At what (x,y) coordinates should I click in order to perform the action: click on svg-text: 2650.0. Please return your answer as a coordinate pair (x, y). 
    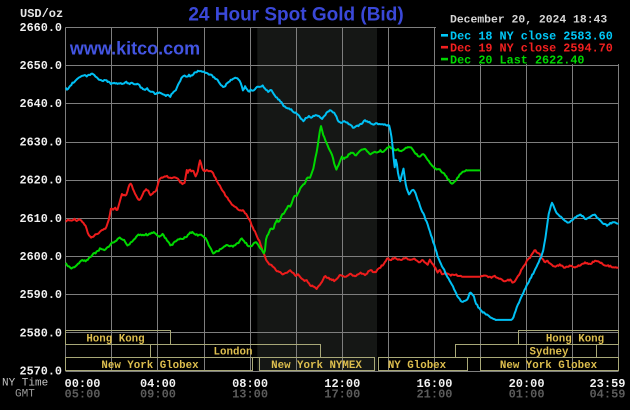
    Looking at the image, I should click on (41, 66).